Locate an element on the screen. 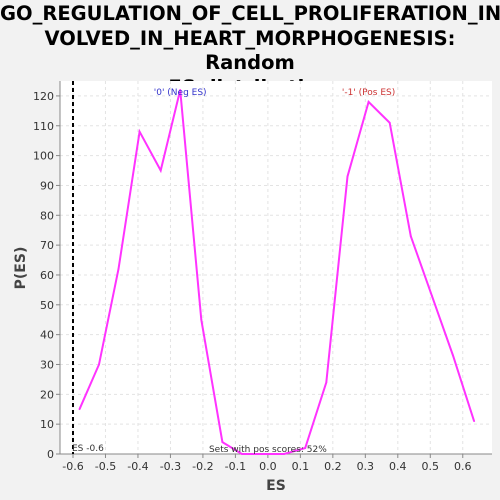  y-tick-label: 100 is located at coordinates (43, 156).